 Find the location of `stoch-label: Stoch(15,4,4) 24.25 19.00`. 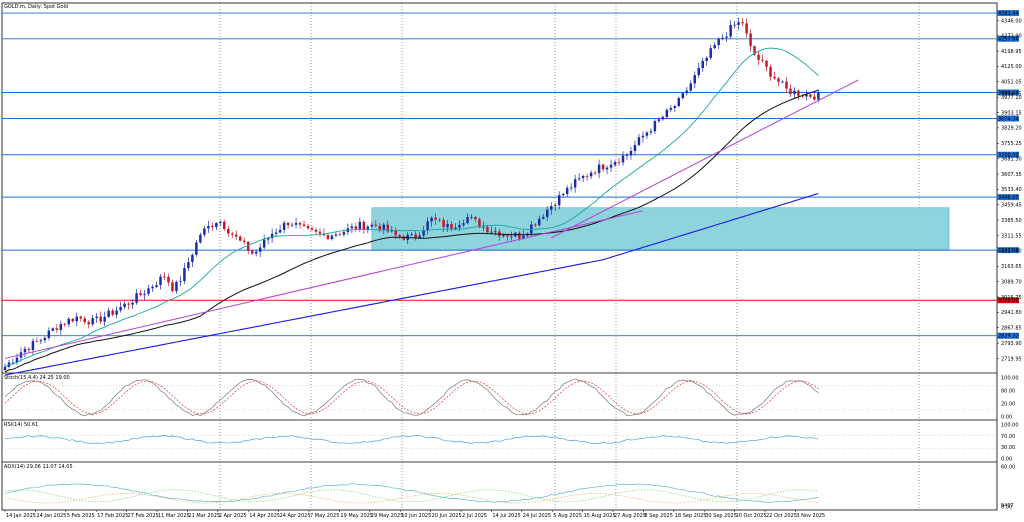

stoch-label: Stoch(15,4,4) 24.25 19.00 is located at coordinates (37, 378).